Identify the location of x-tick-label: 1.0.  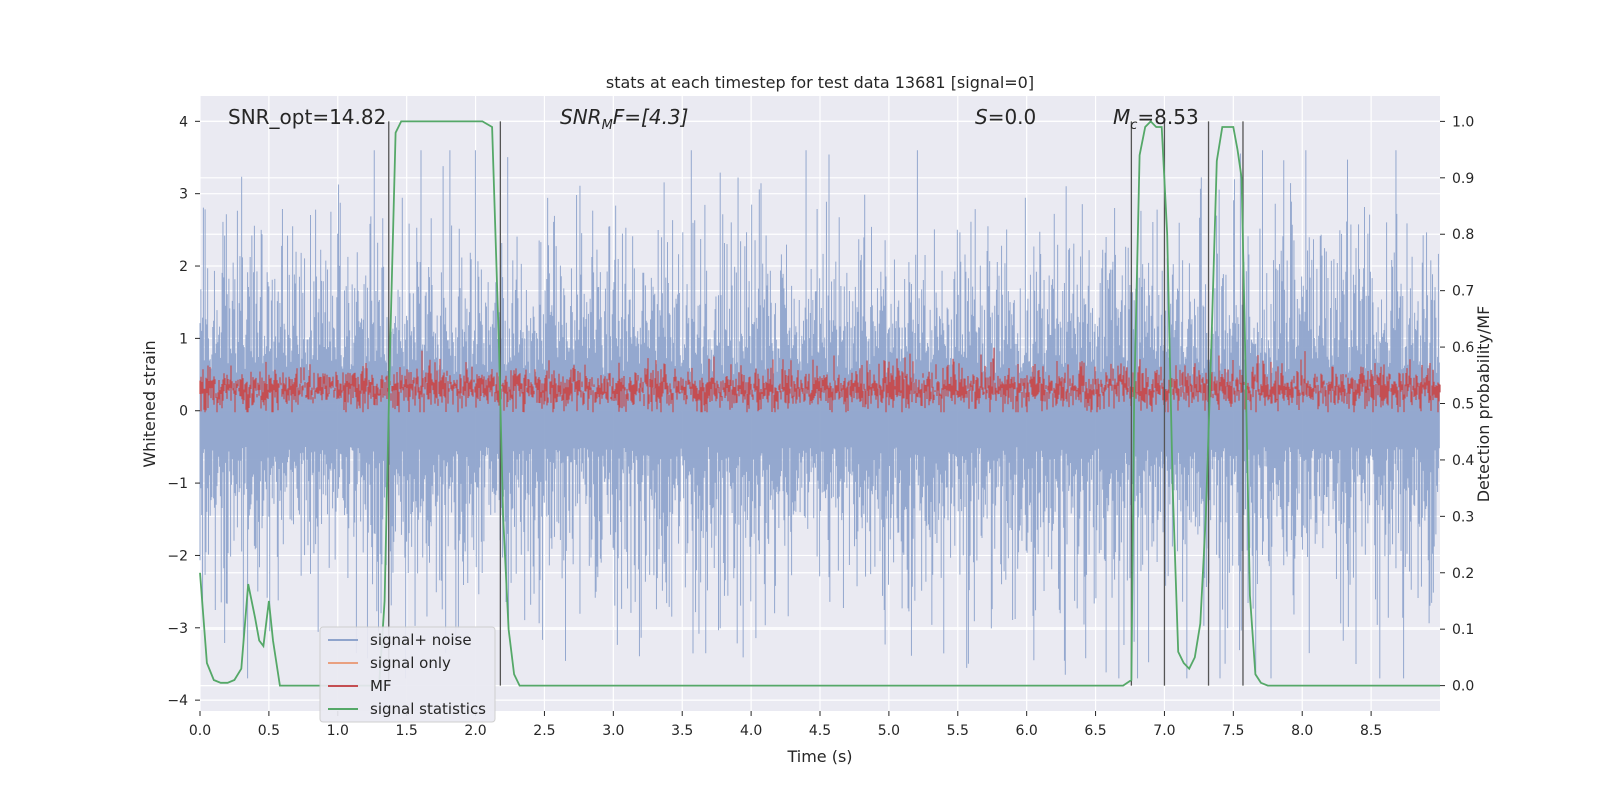
(338, 731).